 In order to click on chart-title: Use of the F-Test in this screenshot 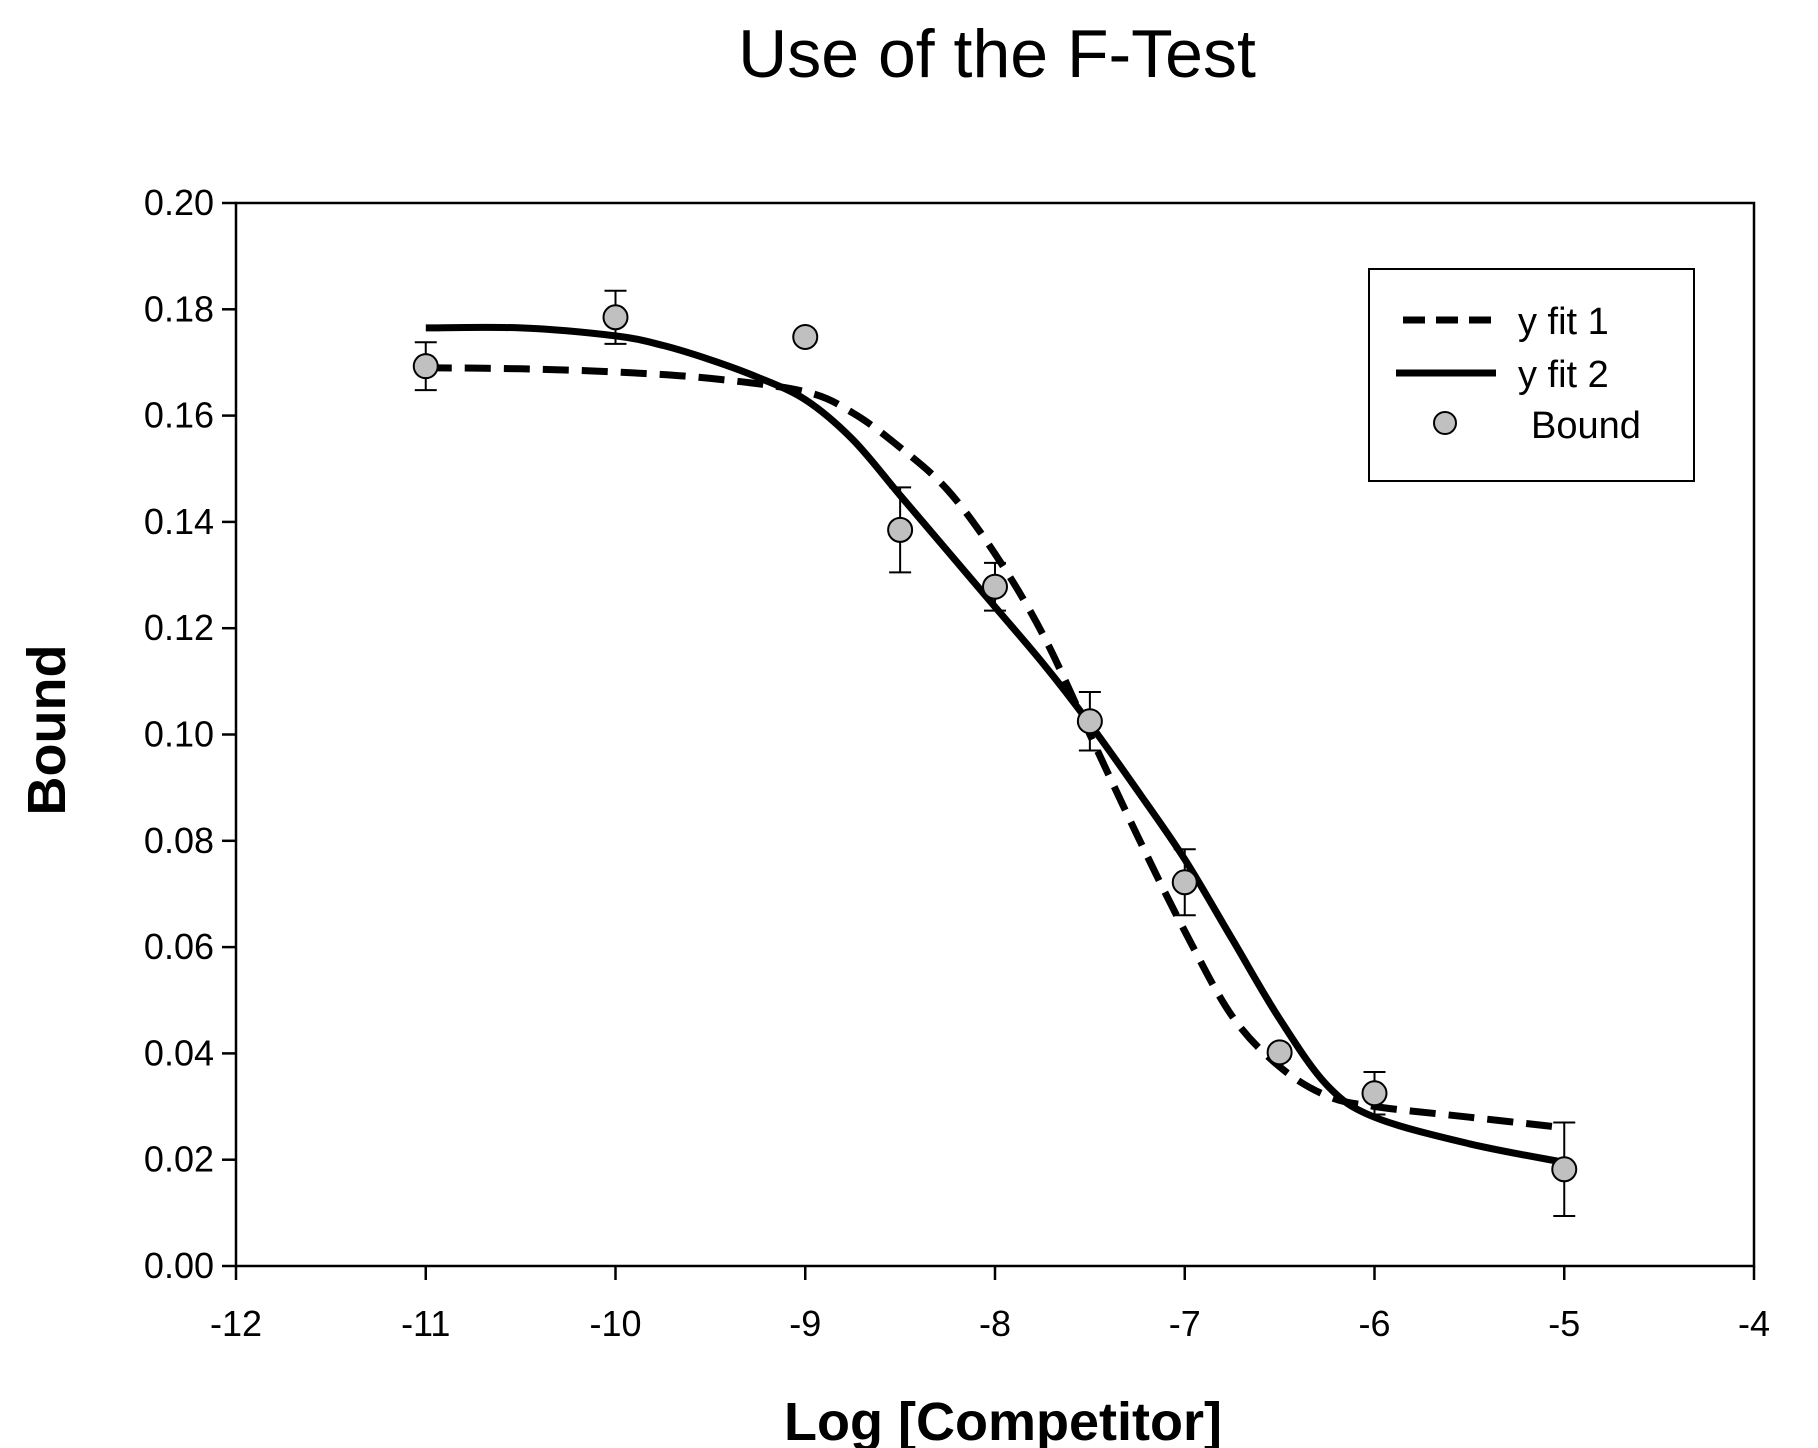, I will do `click(997, 54)`.